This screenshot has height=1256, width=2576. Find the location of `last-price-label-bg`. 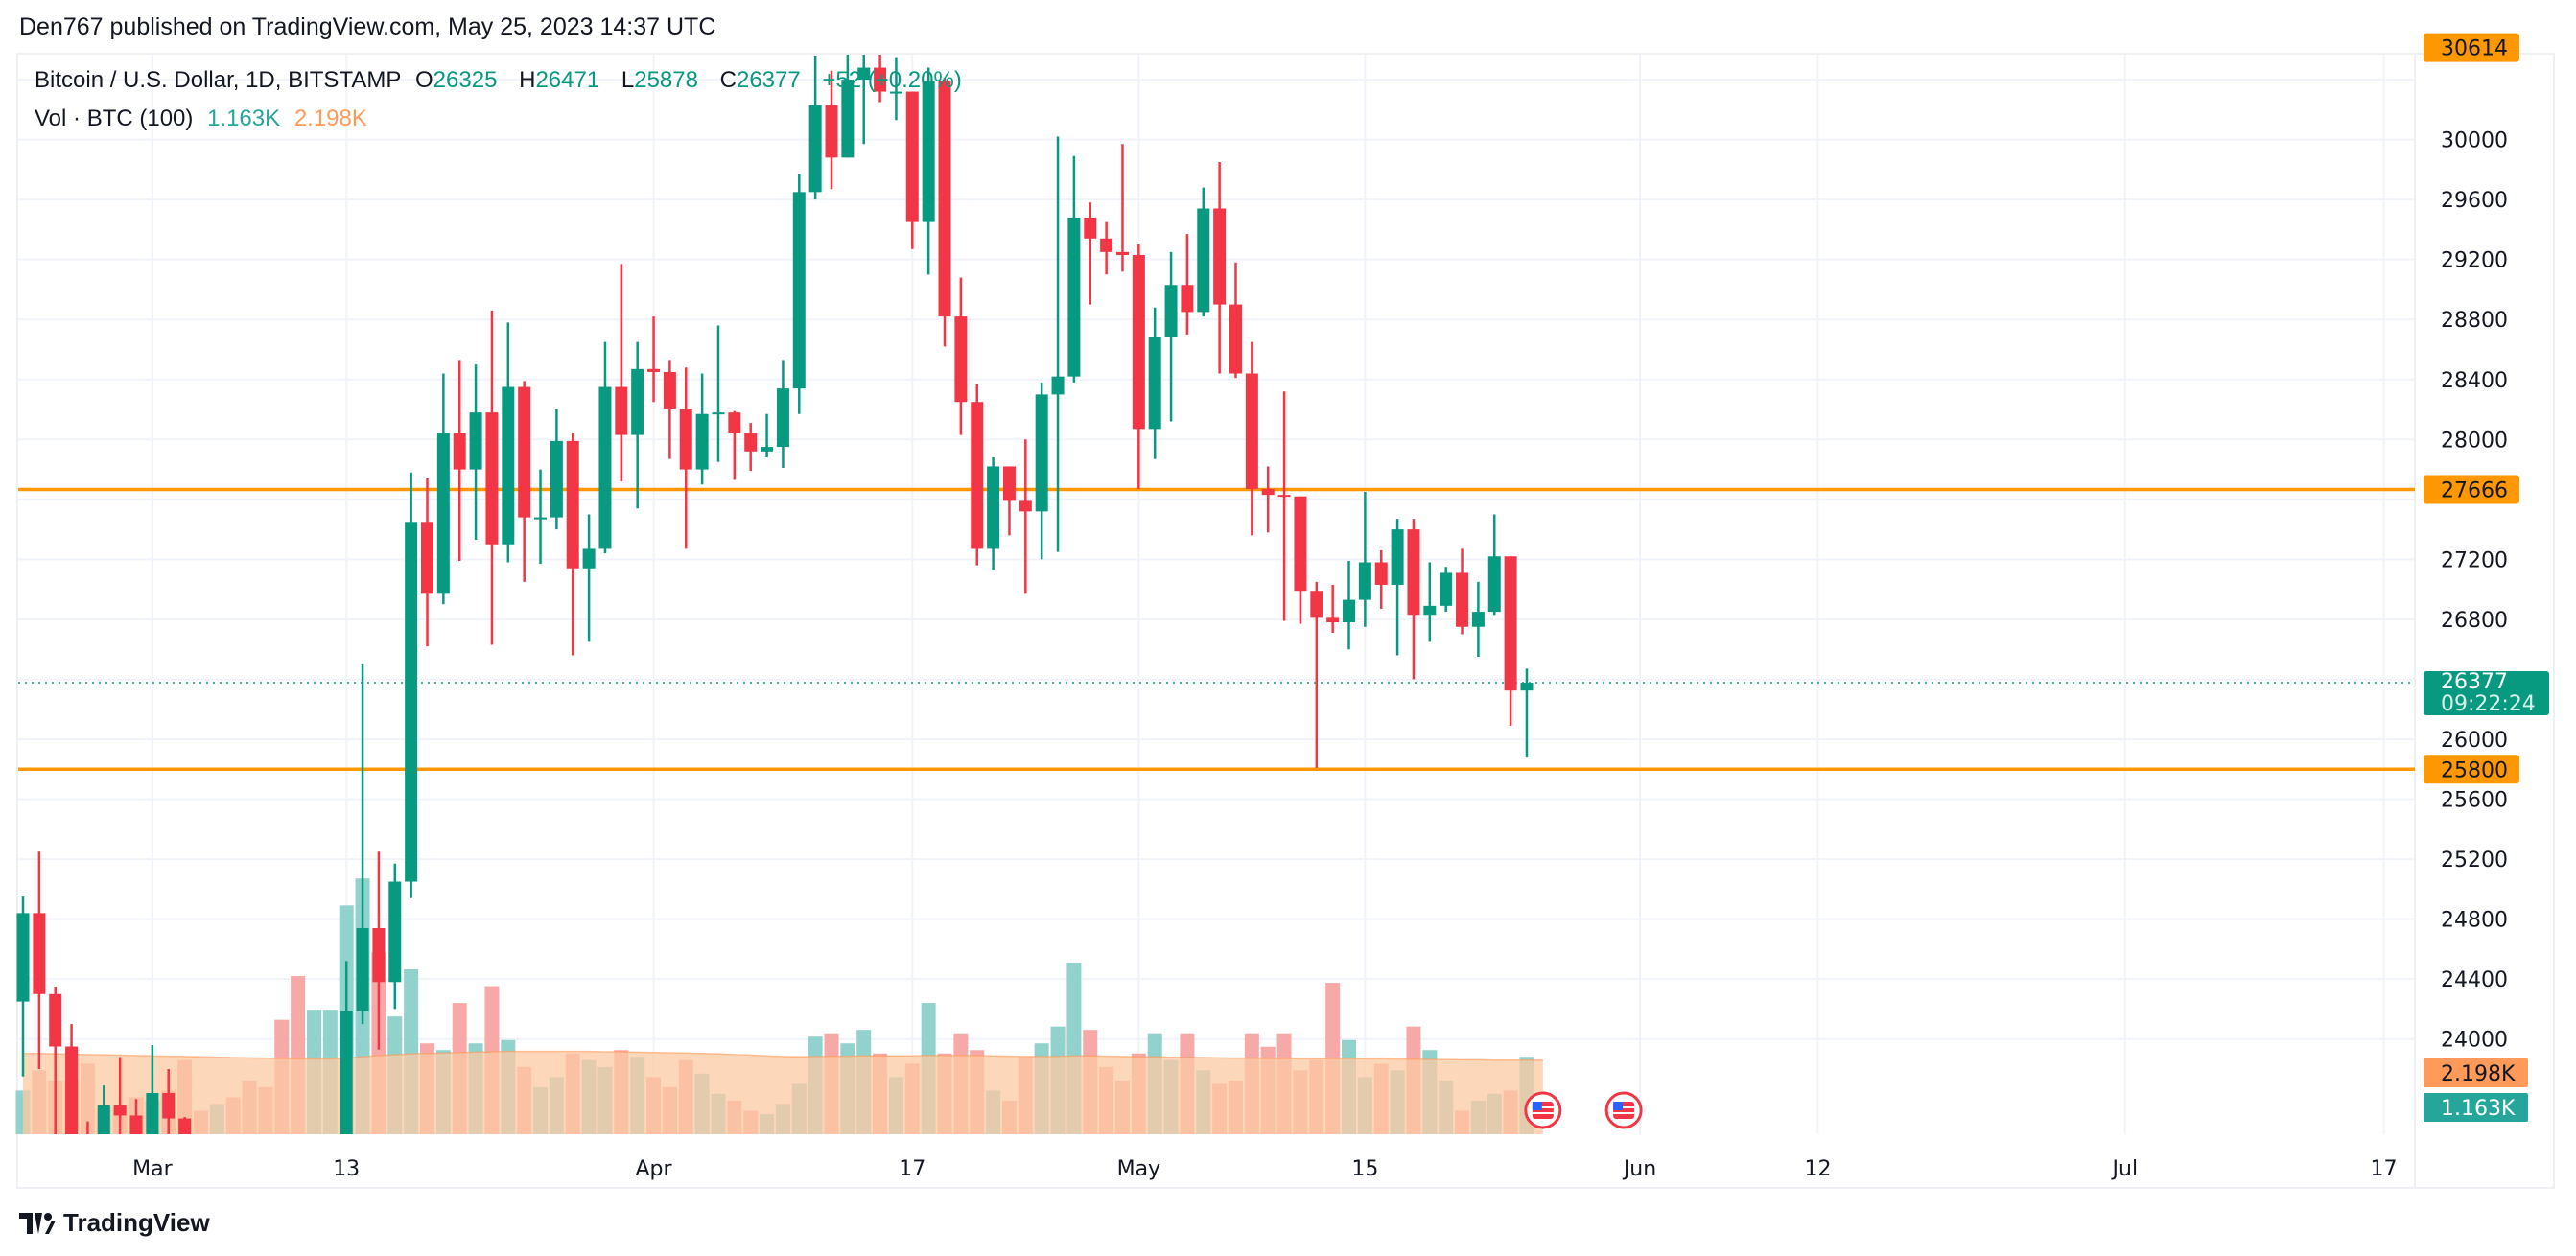

last-price-label-bg is located at coordinates (2486, 693).